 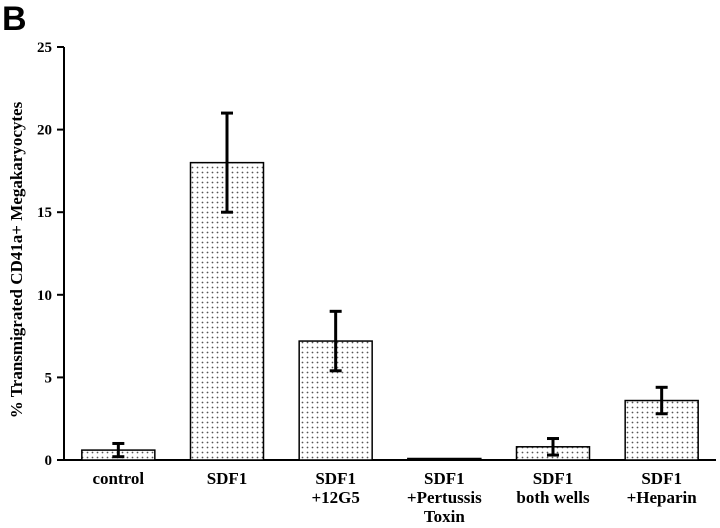 I want to click on x-tick-label: +Pertussis, so click(x=444, y=497).